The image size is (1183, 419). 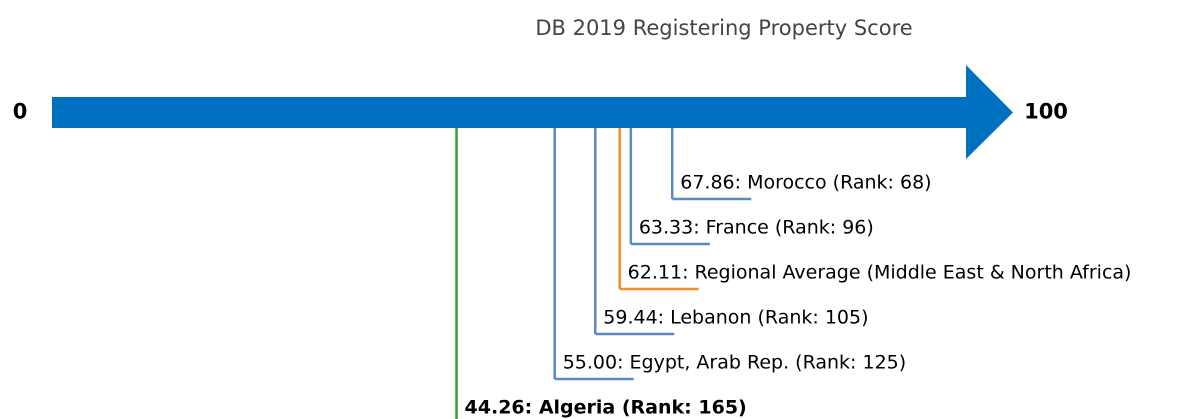 I want to click on tick-label: 100, so click(x=1046, y=112).